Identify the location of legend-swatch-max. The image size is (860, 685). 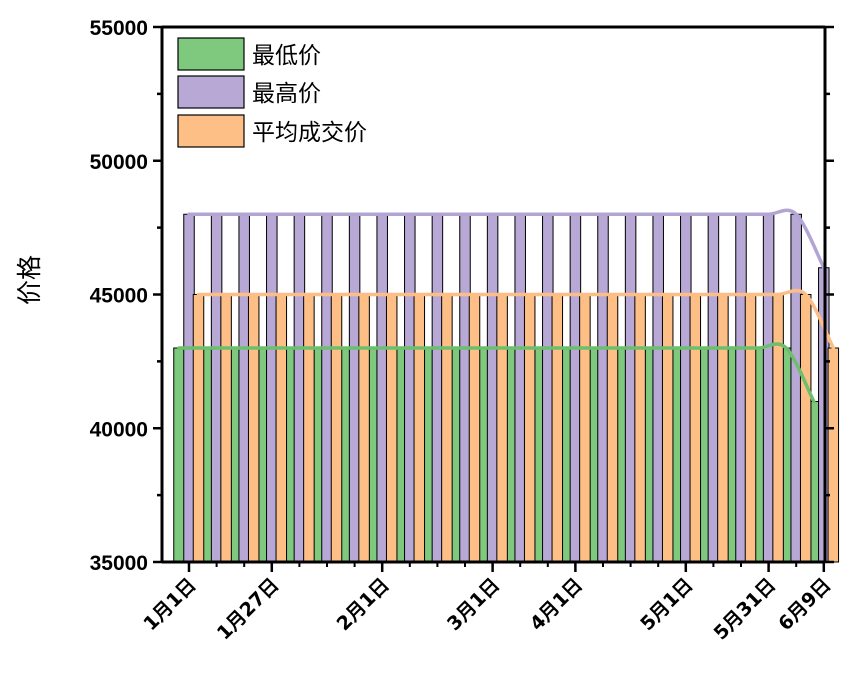
(211, 92).